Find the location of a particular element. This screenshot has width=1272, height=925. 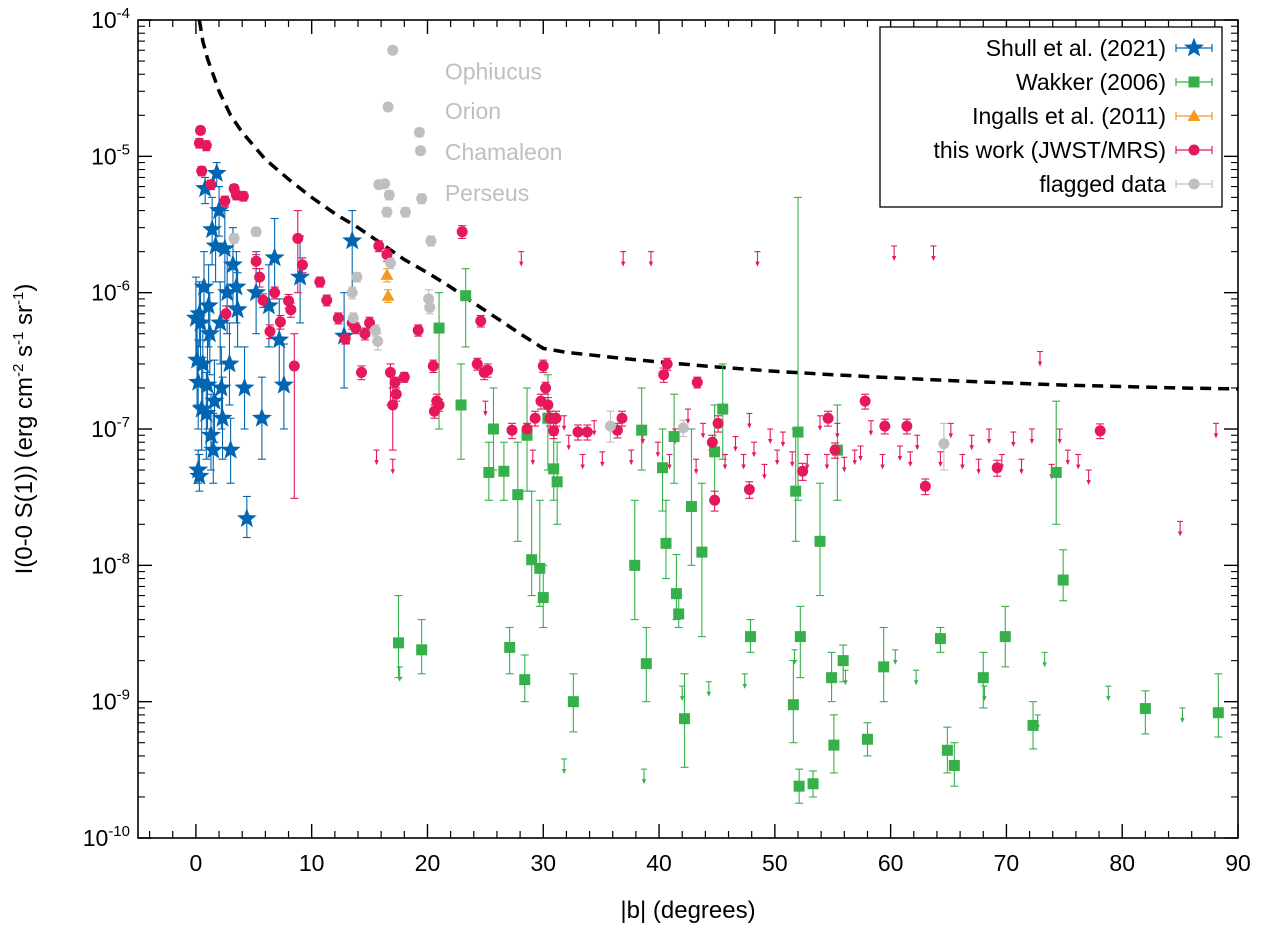

ingalls-et-al-2011-point is located at coordinates (387, 274).